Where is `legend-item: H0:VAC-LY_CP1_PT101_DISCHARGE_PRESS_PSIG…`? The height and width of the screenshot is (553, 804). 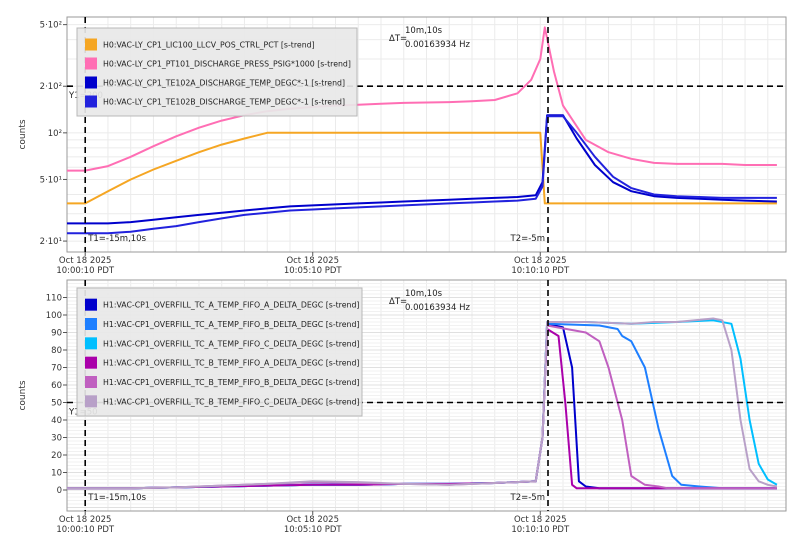
legend-item: H0:VAC-LY_CP1_PT101_DISCHARGE_PRESS_PSIG… is located at coordinates (218, 63).